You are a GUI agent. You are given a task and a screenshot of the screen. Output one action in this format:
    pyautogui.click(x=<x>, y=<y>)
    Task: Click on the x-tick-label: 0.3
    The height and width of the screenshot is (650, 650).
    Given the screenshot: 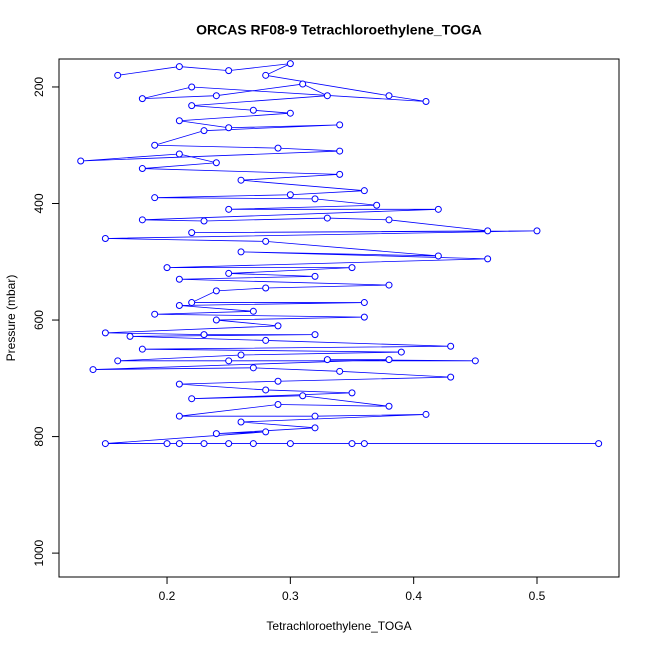 What is the action you would take?
    pyautogui.click(x=290, y=596)
    